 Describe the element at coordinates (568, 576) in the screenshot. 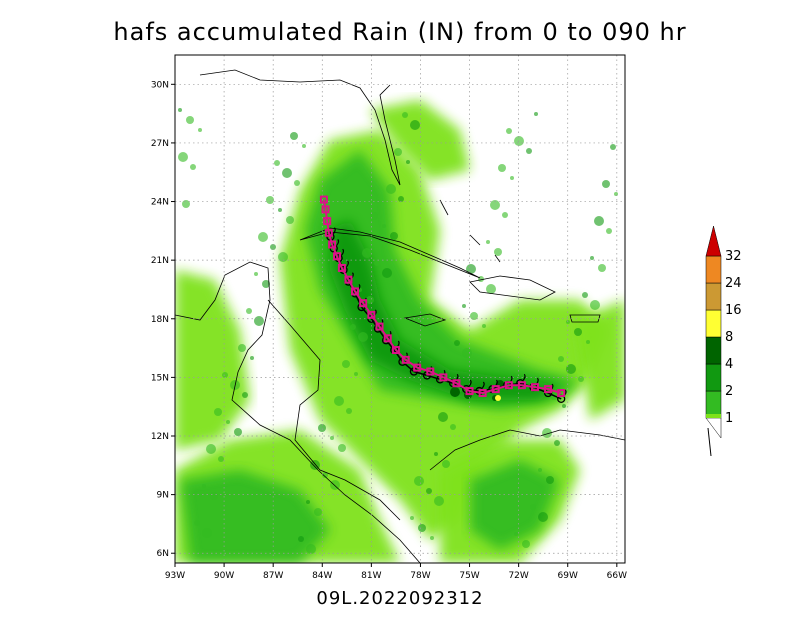

I see `lon-tick-label: 69W` at that location.